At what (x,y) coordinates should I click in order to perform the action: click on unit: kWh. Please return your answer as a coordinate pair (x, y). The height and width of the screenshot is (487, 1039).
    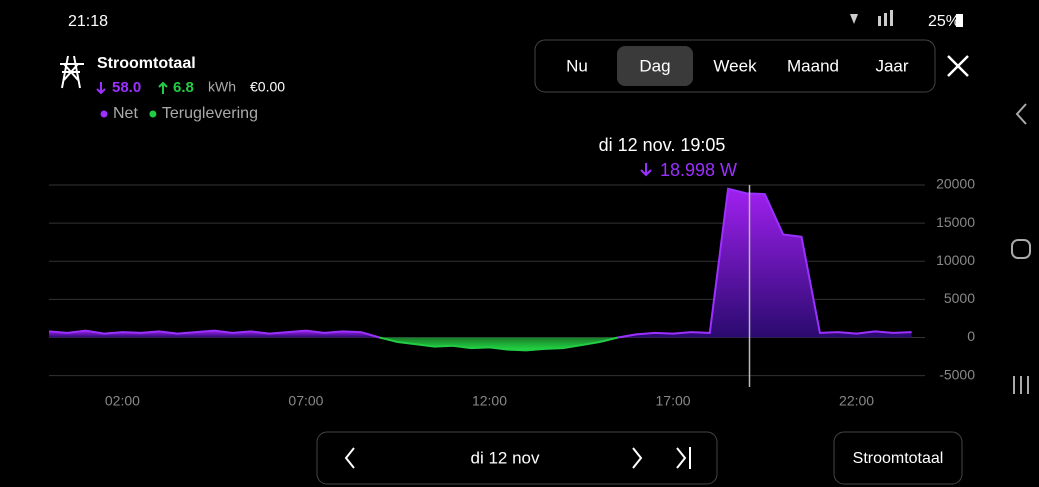
    Looking at the image, I should click on (222, 87).